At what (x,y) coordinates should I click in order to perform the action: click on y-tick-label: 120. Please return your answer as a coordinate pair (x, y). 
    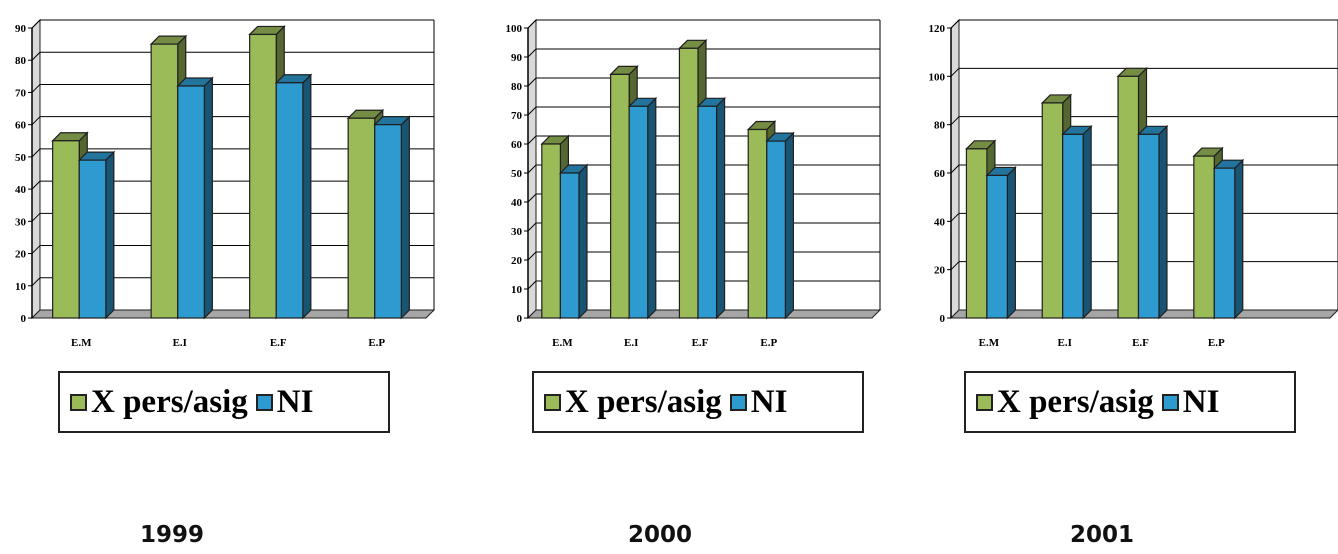
    Looking at the image, I should click on (937, 29).